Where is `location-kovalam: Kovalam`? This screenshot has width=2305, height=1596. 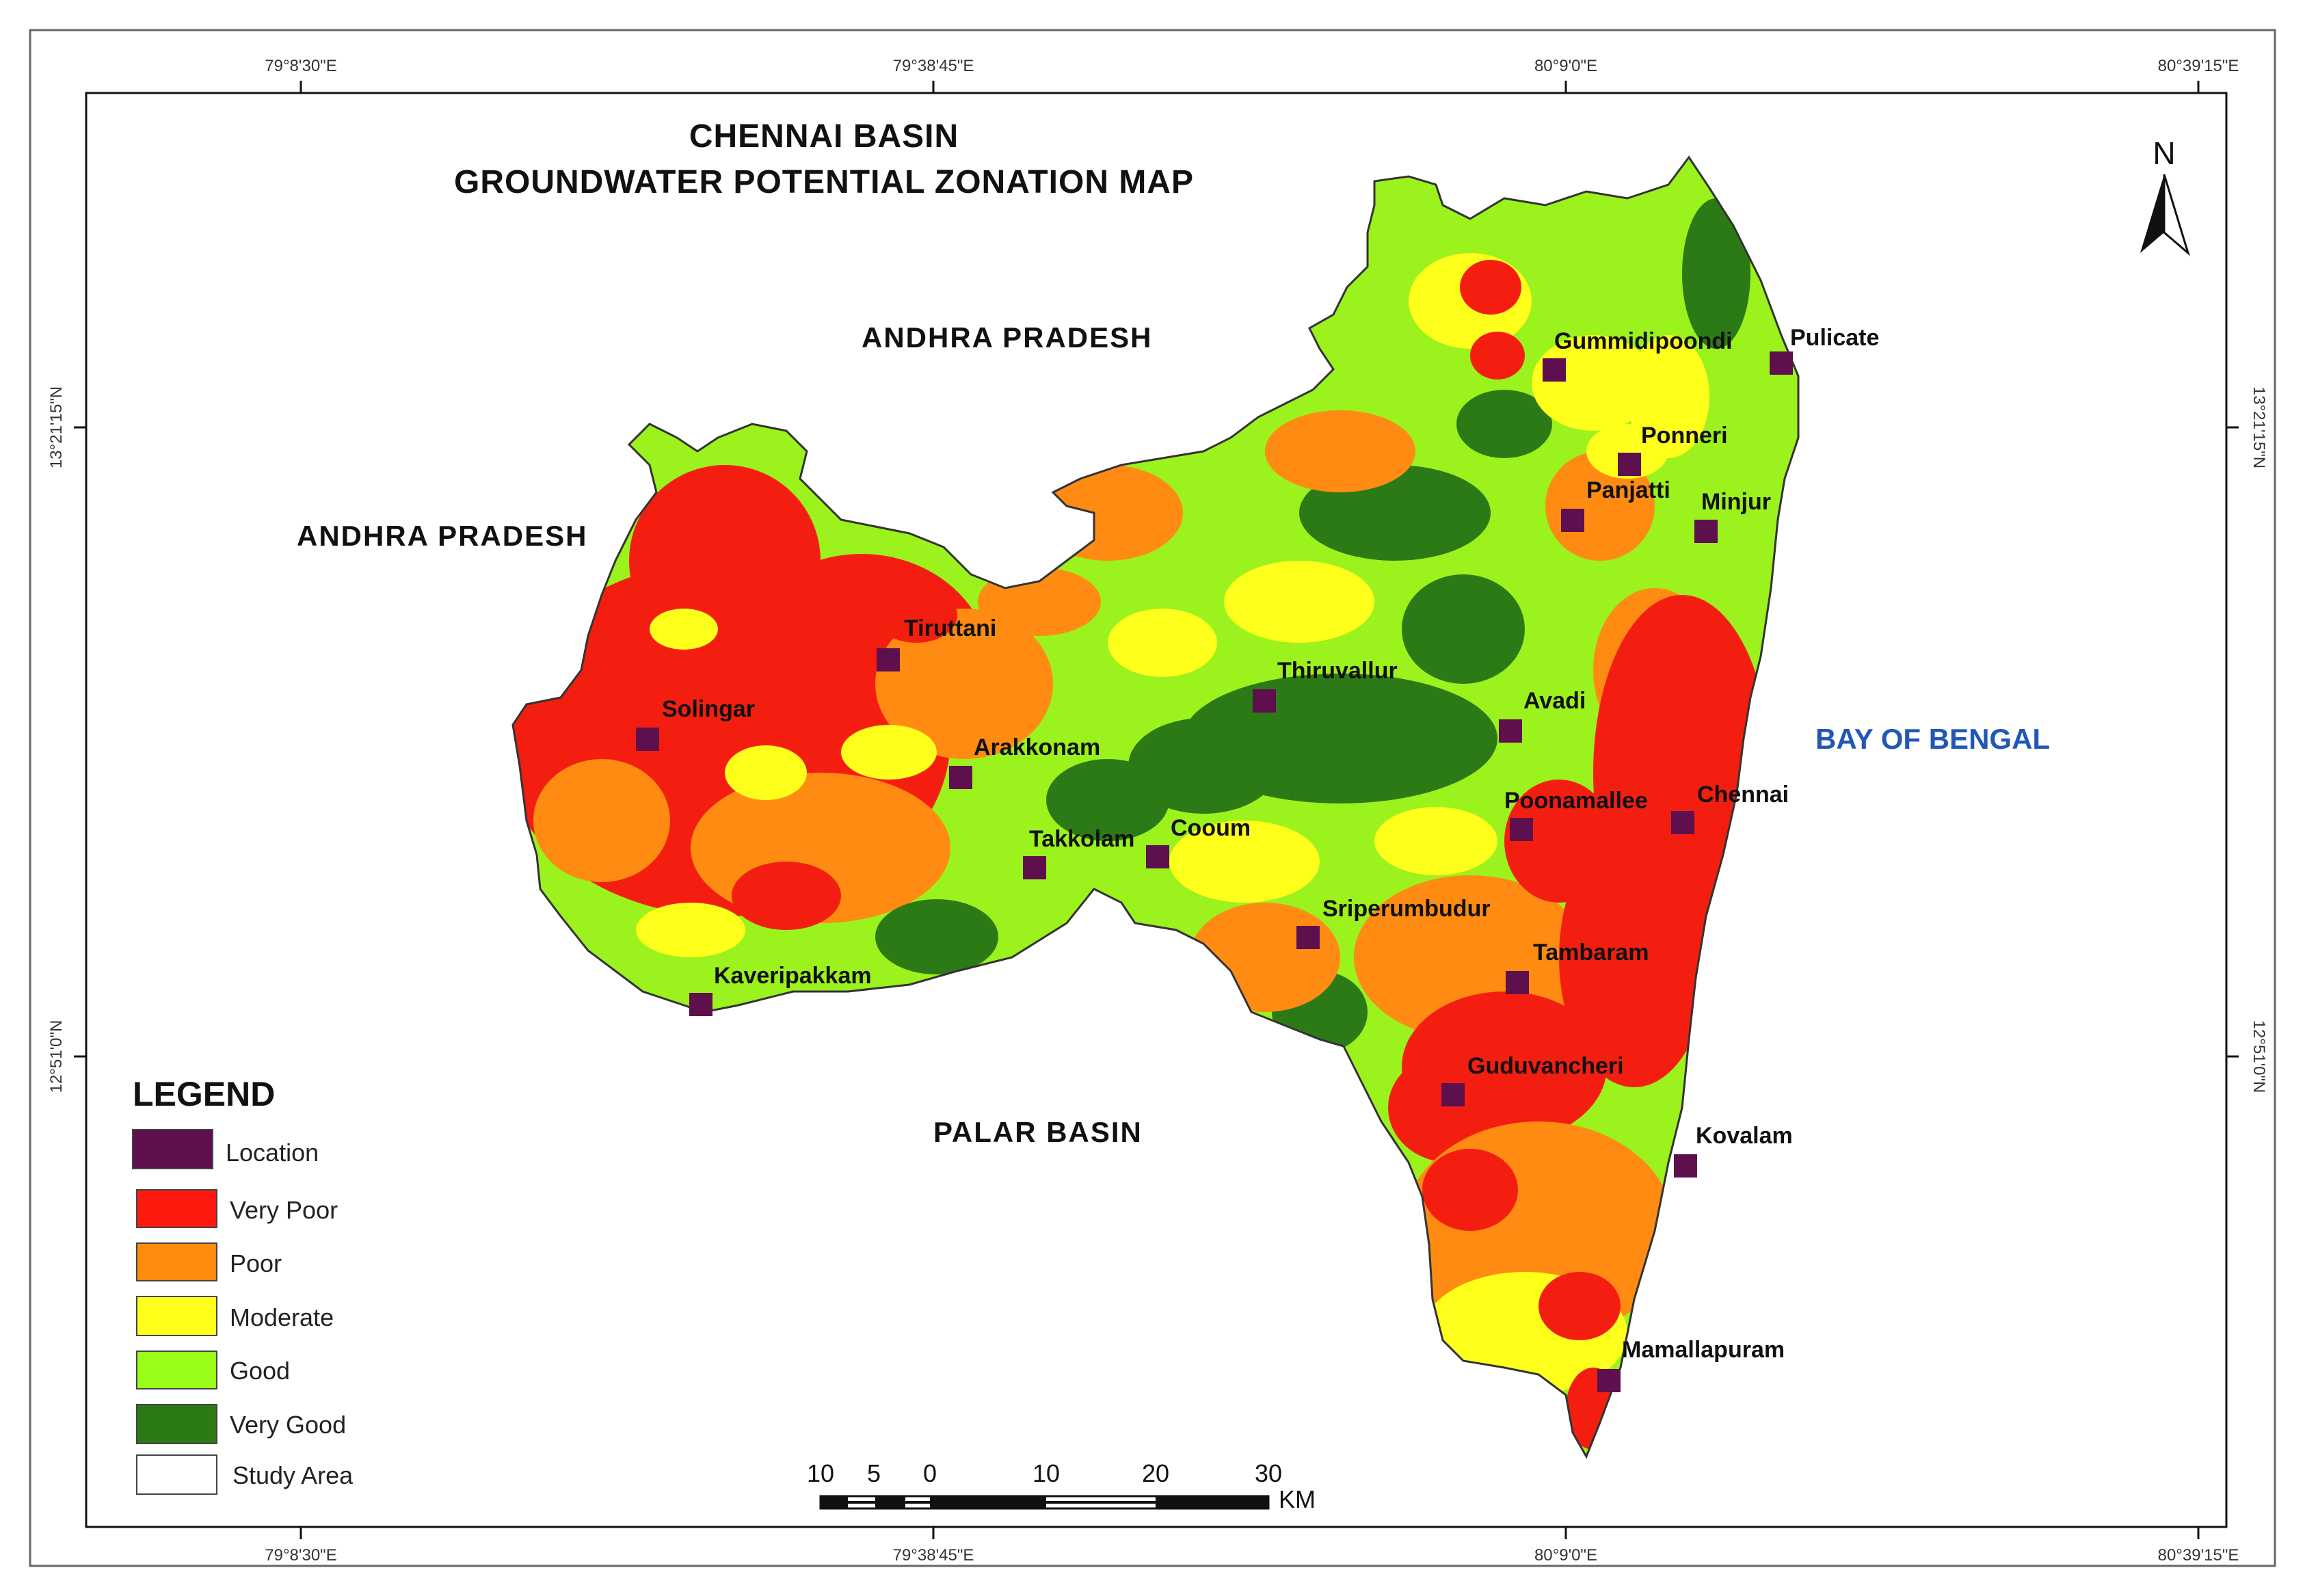
location-kovalam: Kovalam is located at coordinates (1733, 1150).